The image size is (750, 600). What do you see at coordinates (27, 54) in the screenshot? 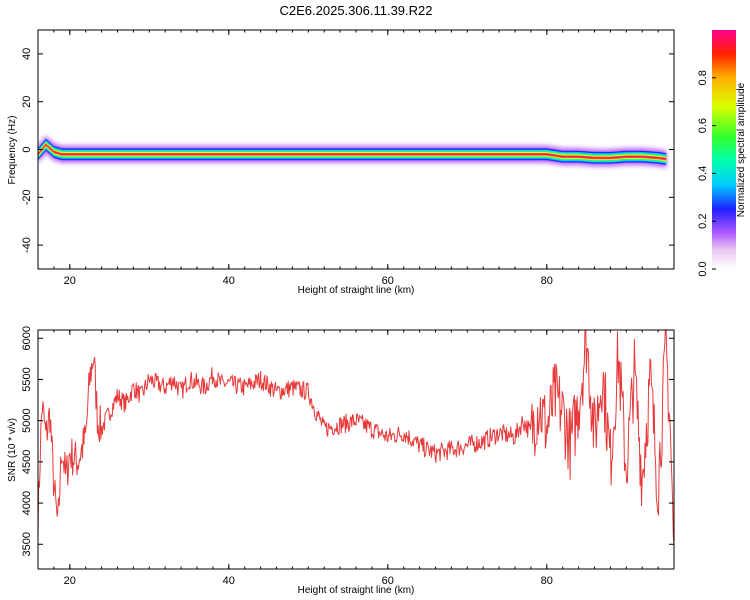
I see `spectrogram-y-tick-label: 40` at bounding box center [27, 54].